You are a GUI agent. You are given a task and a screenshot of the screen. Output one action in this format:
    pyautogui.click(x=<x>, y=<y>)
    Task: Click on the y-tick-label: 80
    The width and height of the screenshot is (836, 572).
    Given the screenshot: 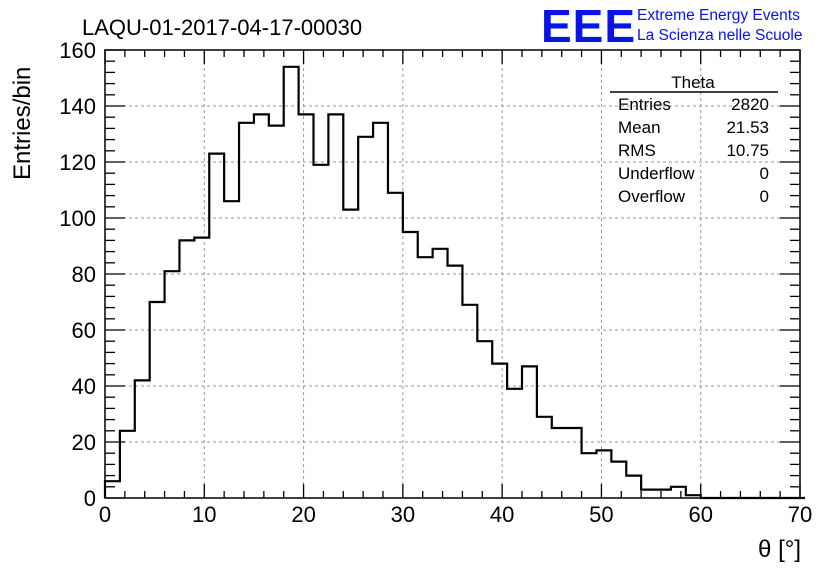 What is the action you would take?
    pyautogui.click(x=84, y=274)
    